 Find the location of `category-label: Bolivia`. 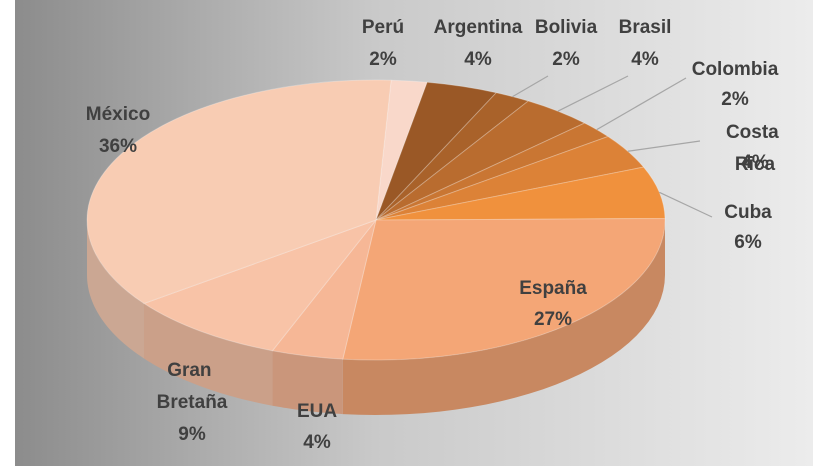

category-label: Bolivia is located at coordinates (566, 27).